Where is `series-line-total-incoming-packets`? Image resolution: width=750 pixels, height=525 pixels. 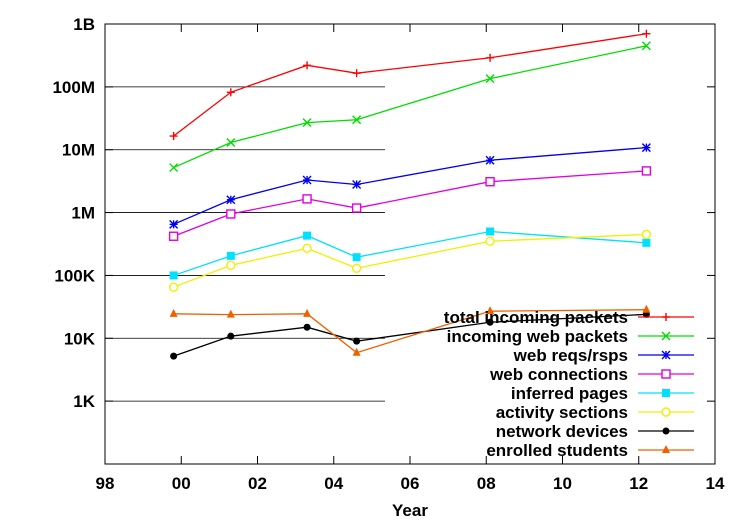
series-line-total-incoming-packets is located at coordinates (410, 85).